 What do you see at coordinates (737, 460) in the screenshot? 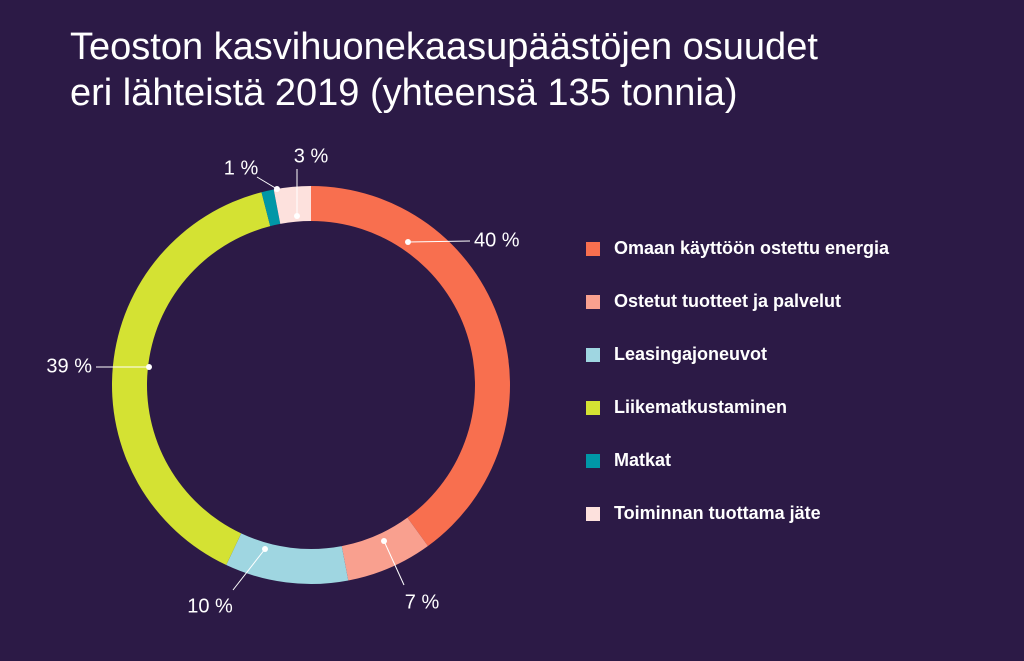
I see `legend-item: Matkat` at bounding box center [737, 460].